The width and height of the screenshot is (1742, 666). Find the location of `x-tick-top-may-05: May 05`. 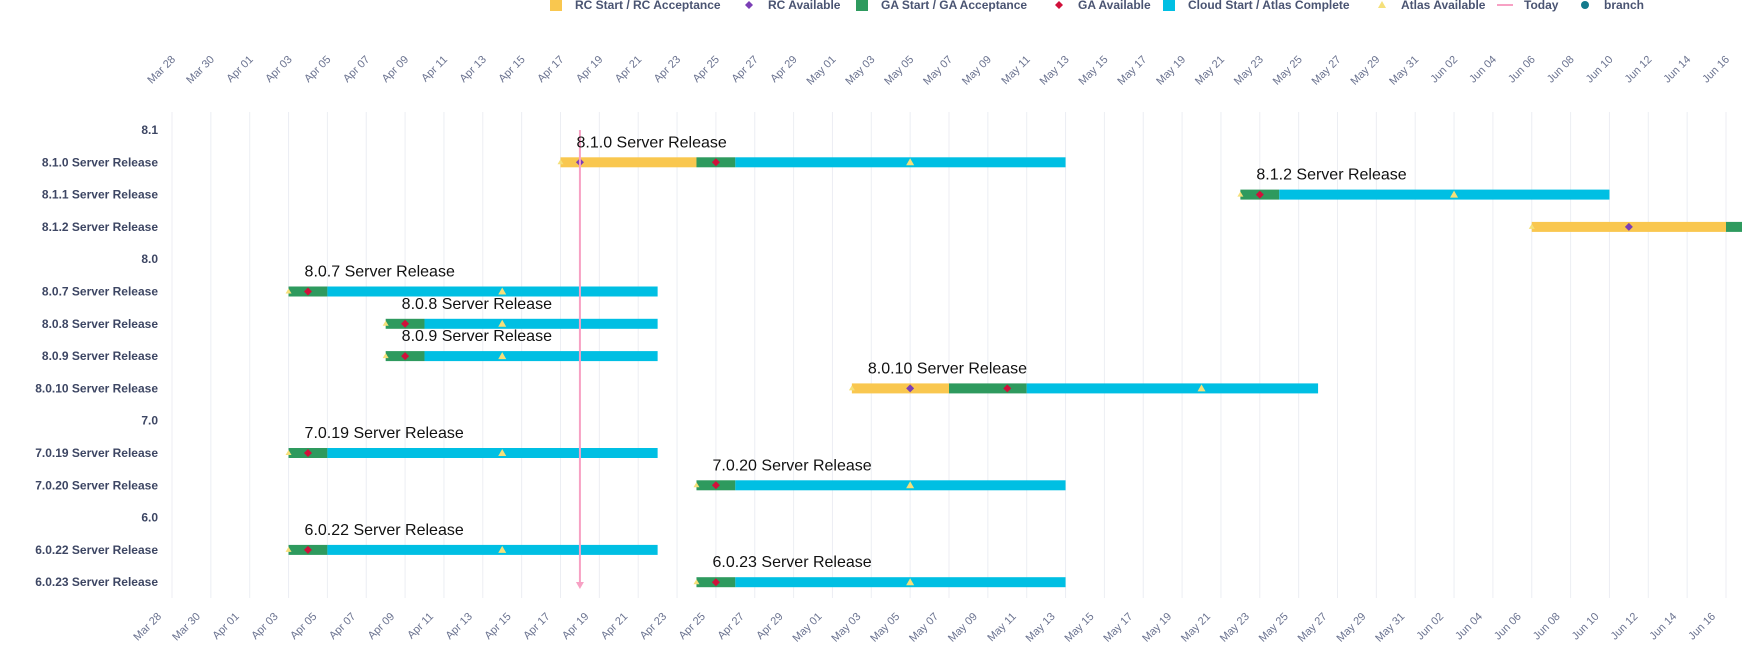

x-tick-top-may-05: May 05 is located at coordinates (899, 71).